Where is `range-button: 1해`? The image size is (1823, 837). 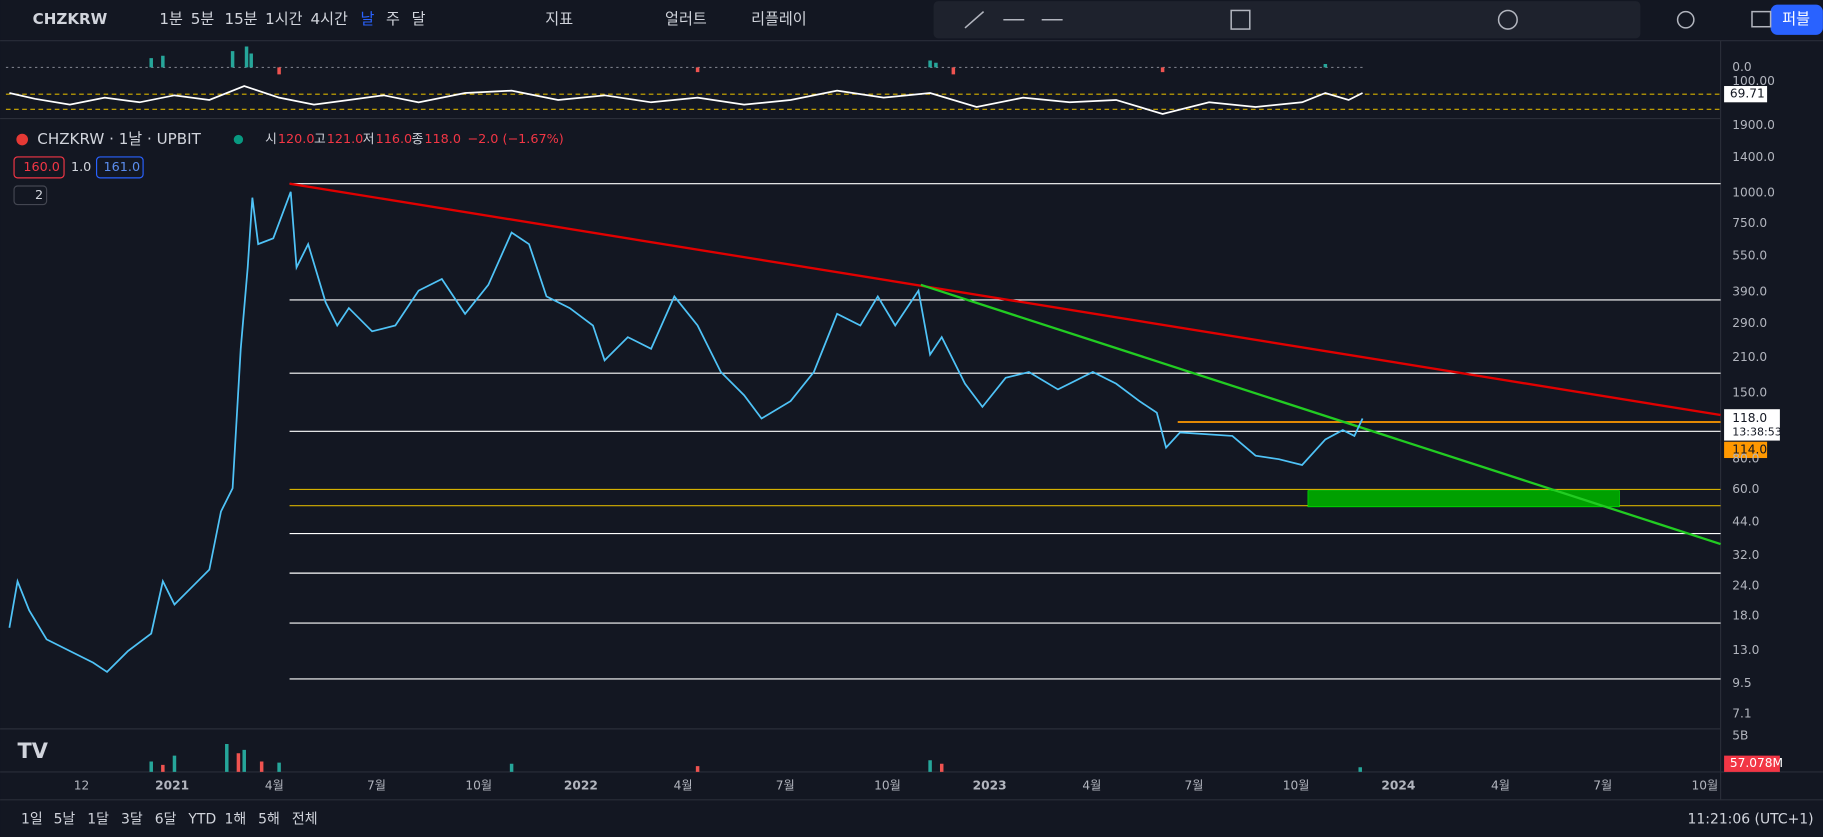 range-button: 1해 is located at coordinates (235, 820).